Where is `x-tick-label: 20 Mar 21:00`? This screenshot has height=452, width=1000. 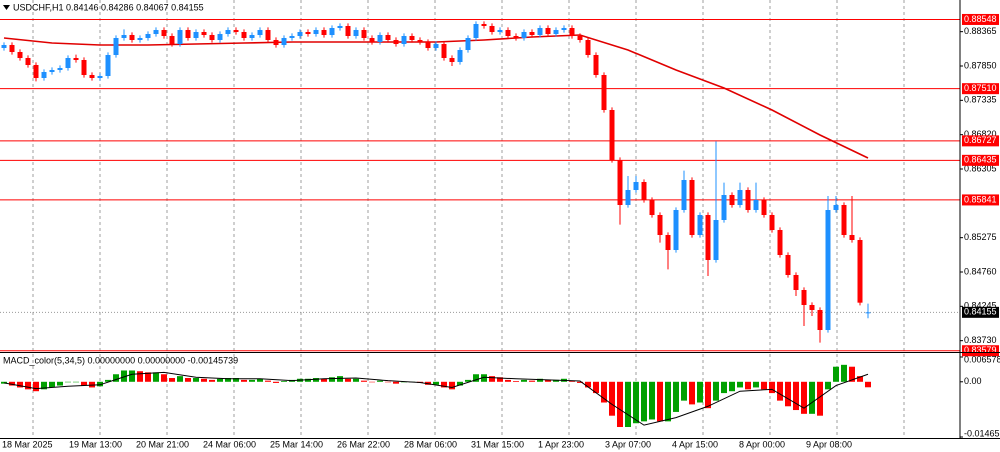 x-tick-label: 20 Mar 21:00 is located at coordinates (162, 444).